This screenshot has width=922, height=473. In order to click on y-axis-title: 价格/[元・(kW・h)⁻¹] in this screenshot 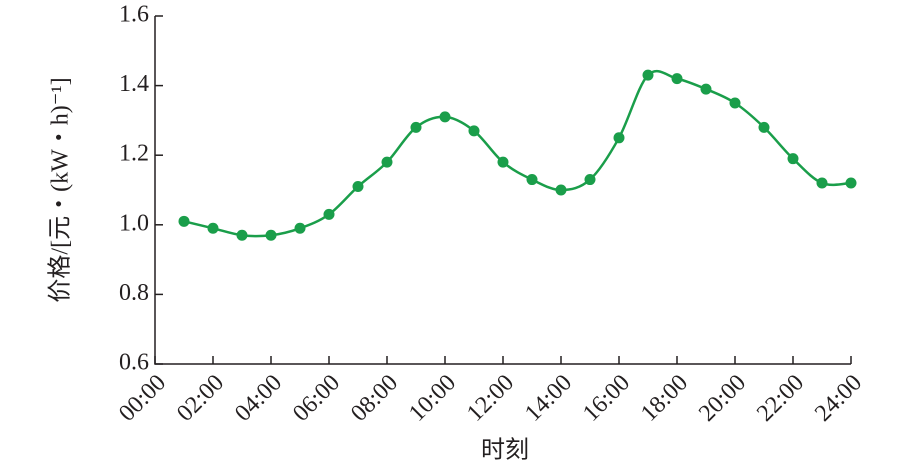, I will do `click(60, 189)`.